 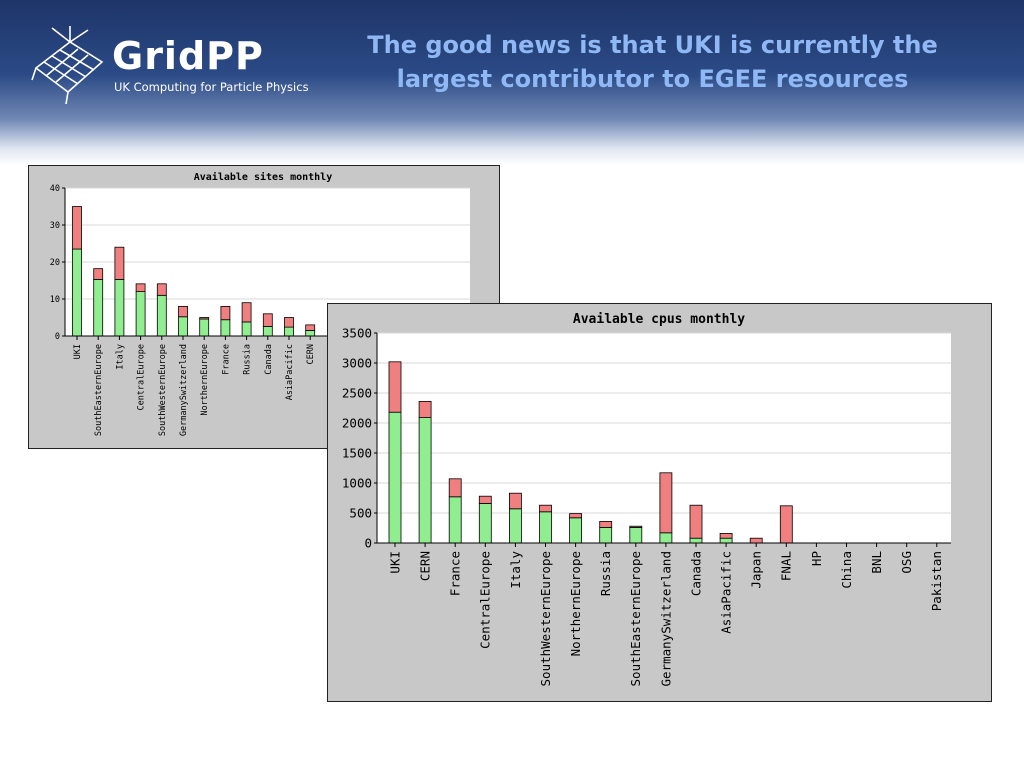 What do you see at coordinates (67, 65) in the screenshot?
I see `grid-logo-icon` at bounding box center [67, 65].